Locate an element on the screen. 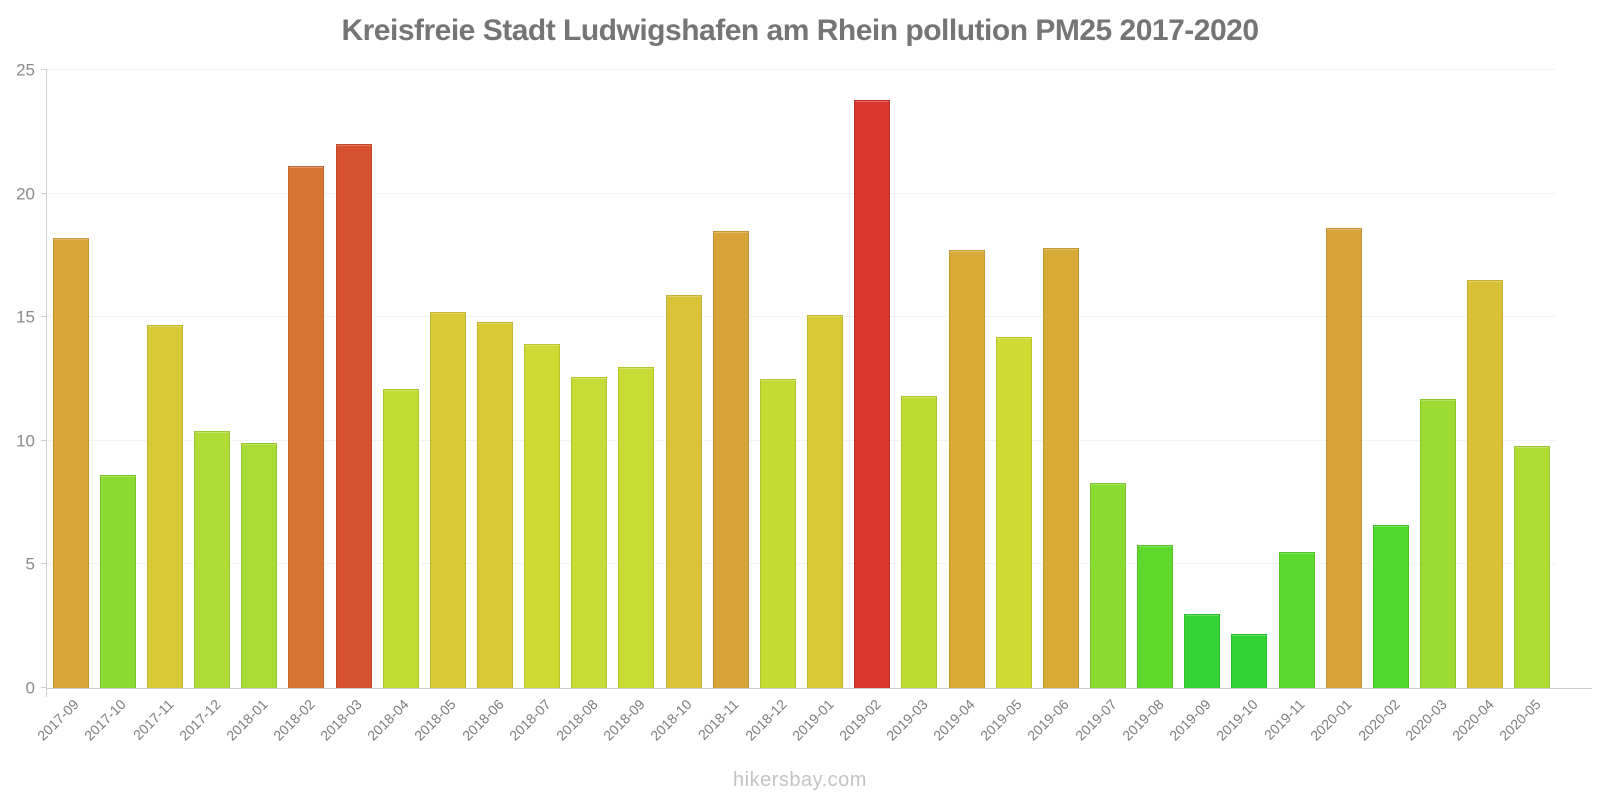 The image size is (1600, 800). x-axis-tick-label: 2018-03 is located at coordinates (341, 720).